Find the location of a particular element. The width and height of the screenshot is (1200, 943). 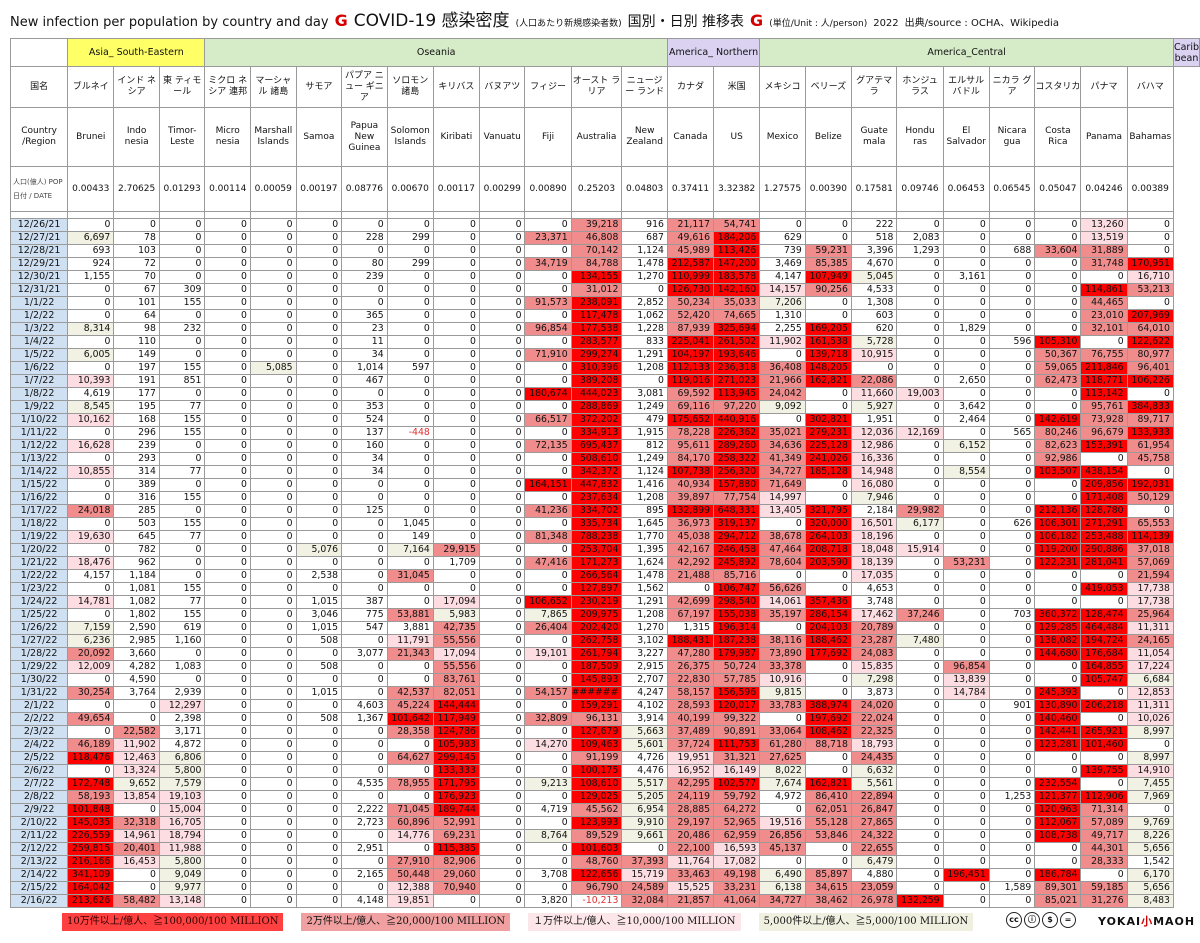

value-cell: 193,646 is located at coordinates (737, 355).